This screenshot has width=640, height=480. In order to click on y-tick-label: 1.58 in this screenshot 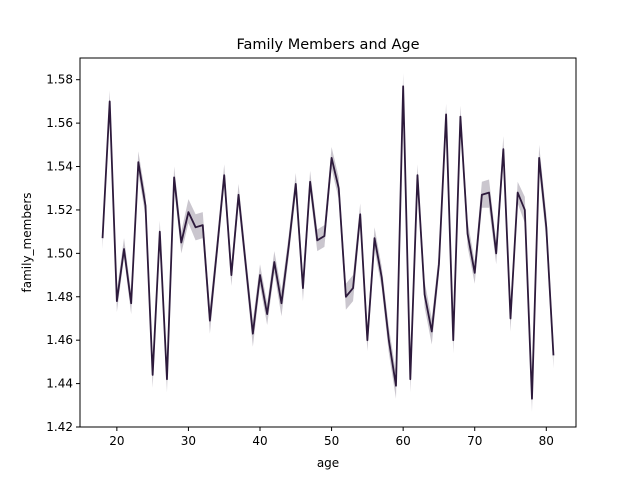, I will do `click(59, 80)`.